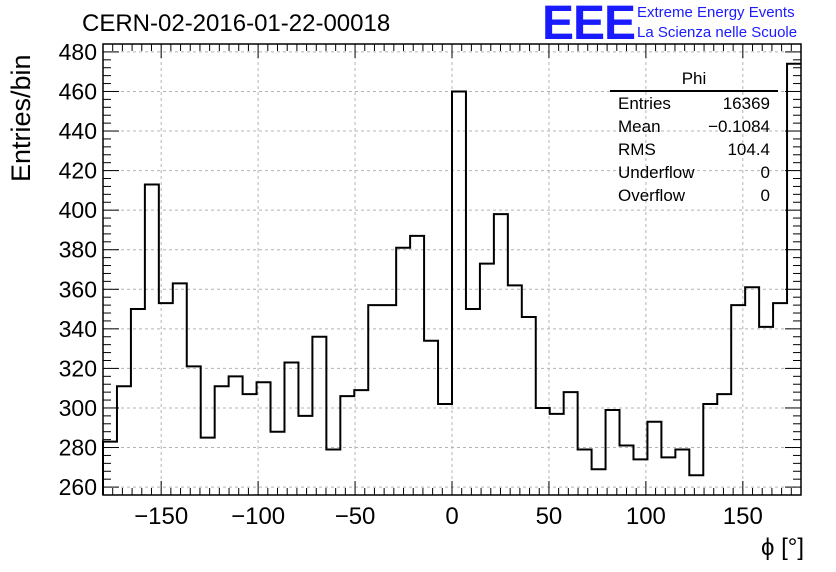 The image size is (836, 572). Describe the element at coordinates (78, 210) in the screenshot. I see `y-tick-label: 400` at that location.